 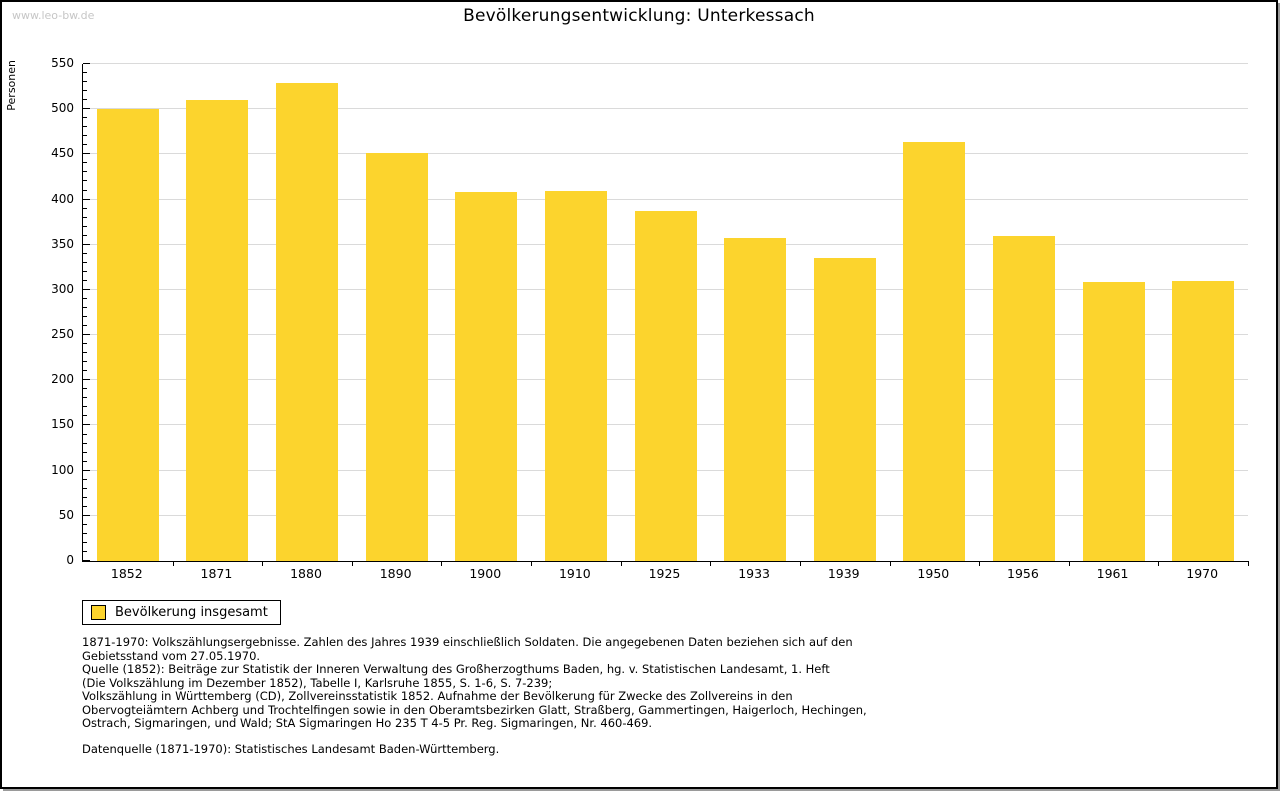 I want to click on x-tick-label-1890: 1890, so click(x=395, y=573).